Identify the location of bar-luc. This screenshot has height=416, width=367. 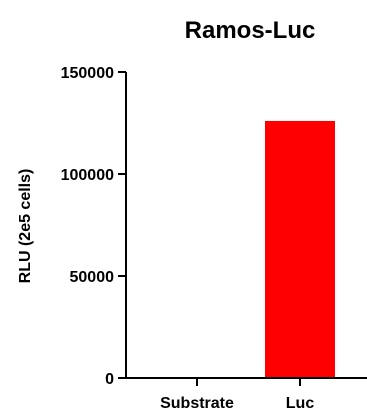
(300, 249).